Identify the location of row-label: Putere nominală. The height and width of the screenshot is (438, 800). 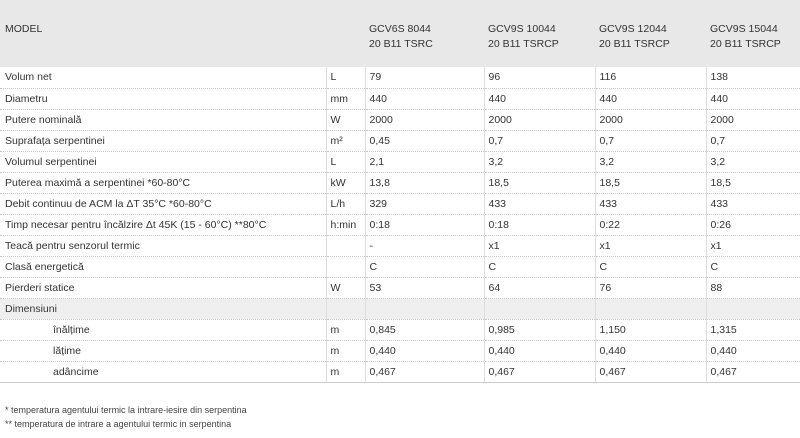
(163, 120).